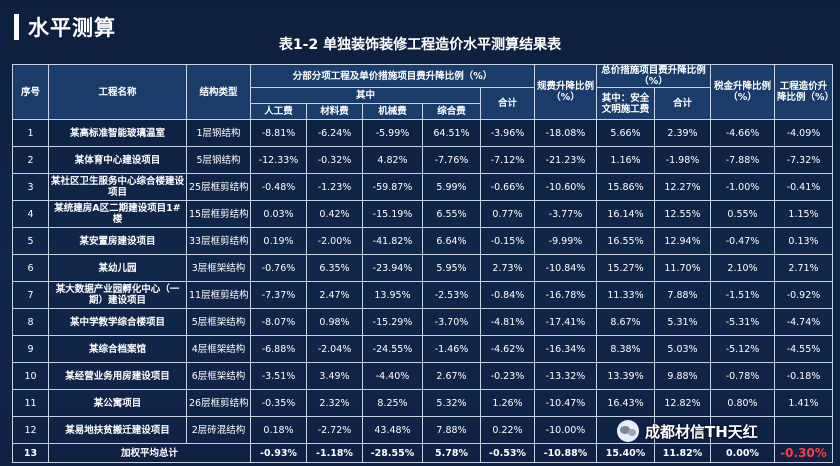 The image size is (840, 466). What do you see at coordinates (117, 241) in the screenshot?
I see `cell-project-name: 某安置房建设项目` at bounding box center [117, 241].